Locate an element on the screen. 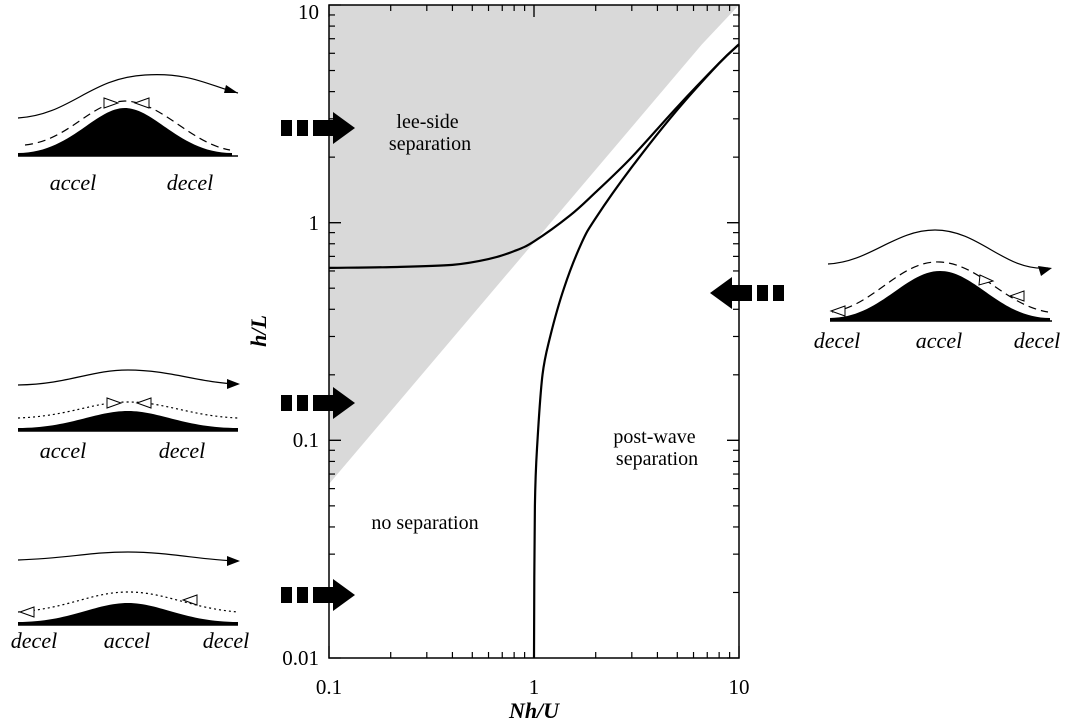 This screenshot has height=723, width=1067. y-axis-title: h/L is located at coordinates (258, 331).